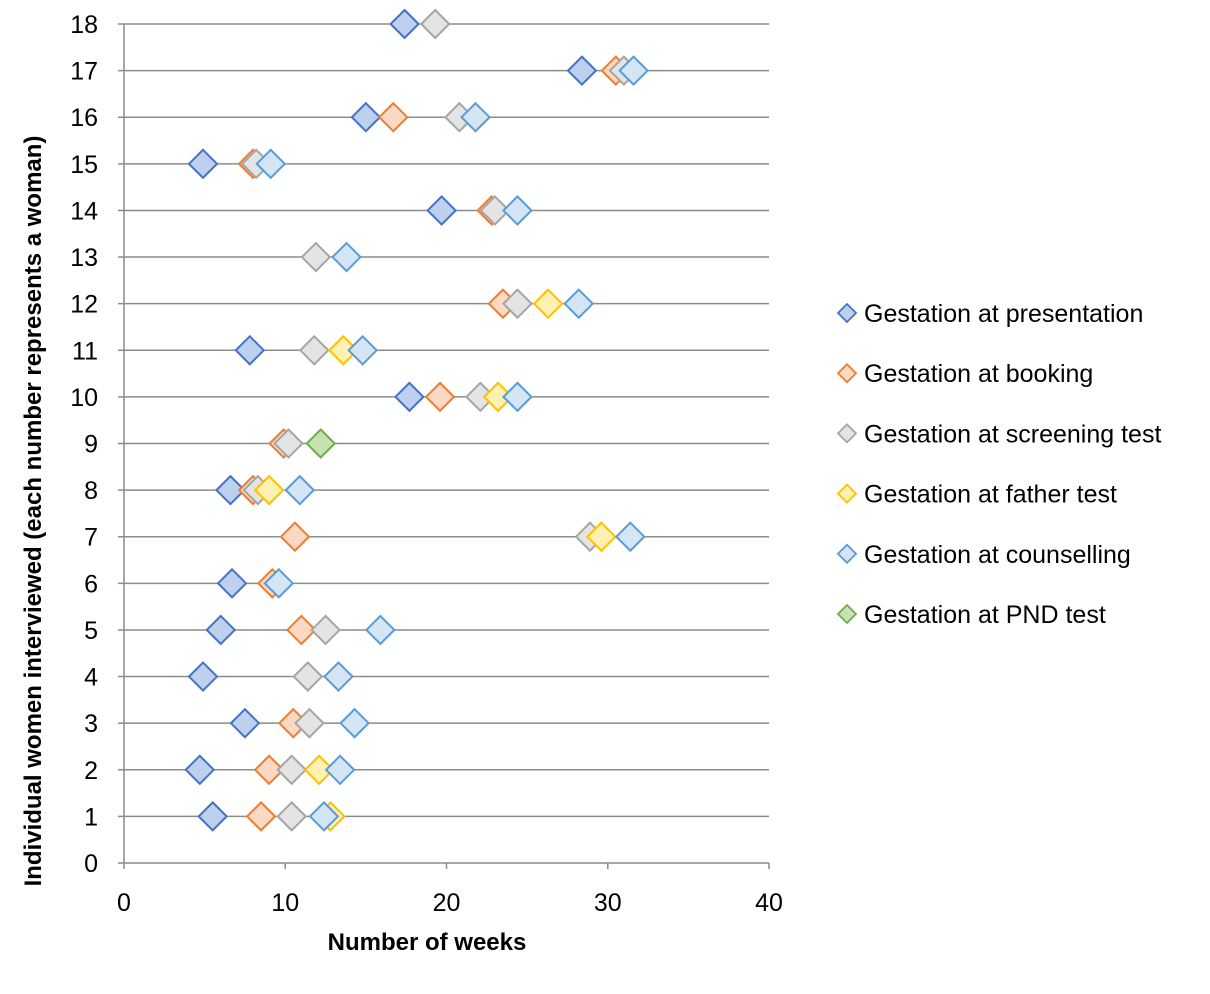  I want to click on y-tick-label-6: 6, so click(91, 584).